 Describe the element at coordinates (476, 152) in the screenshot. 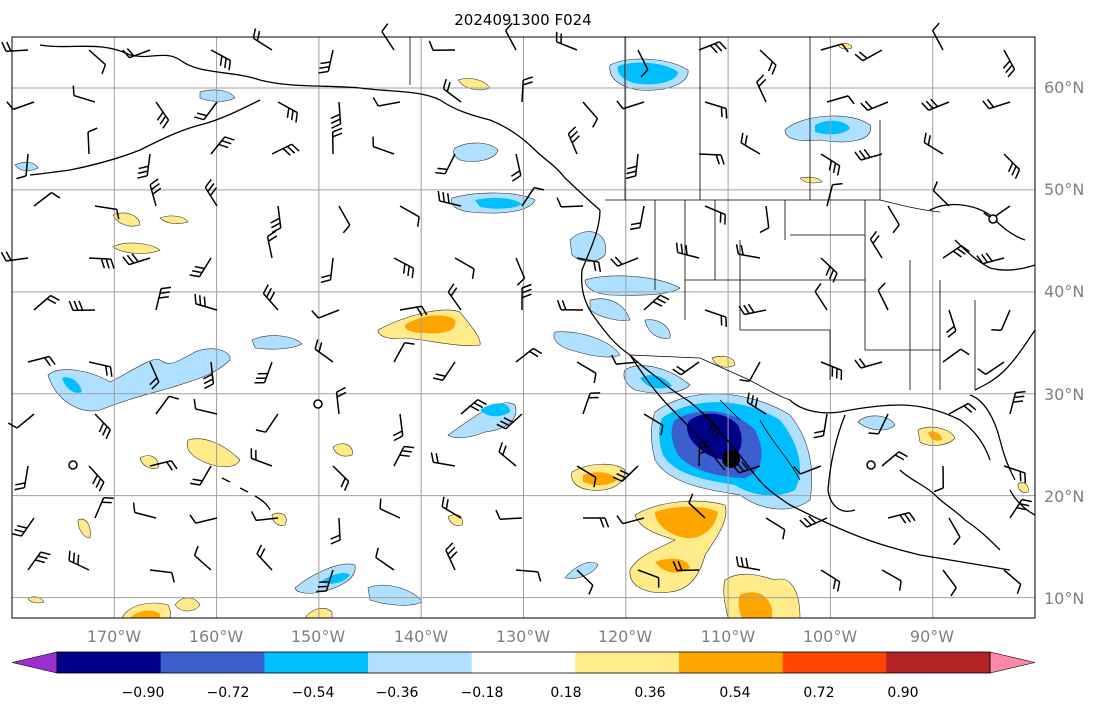

I see `contour-blue-gulf-ak` at that location.